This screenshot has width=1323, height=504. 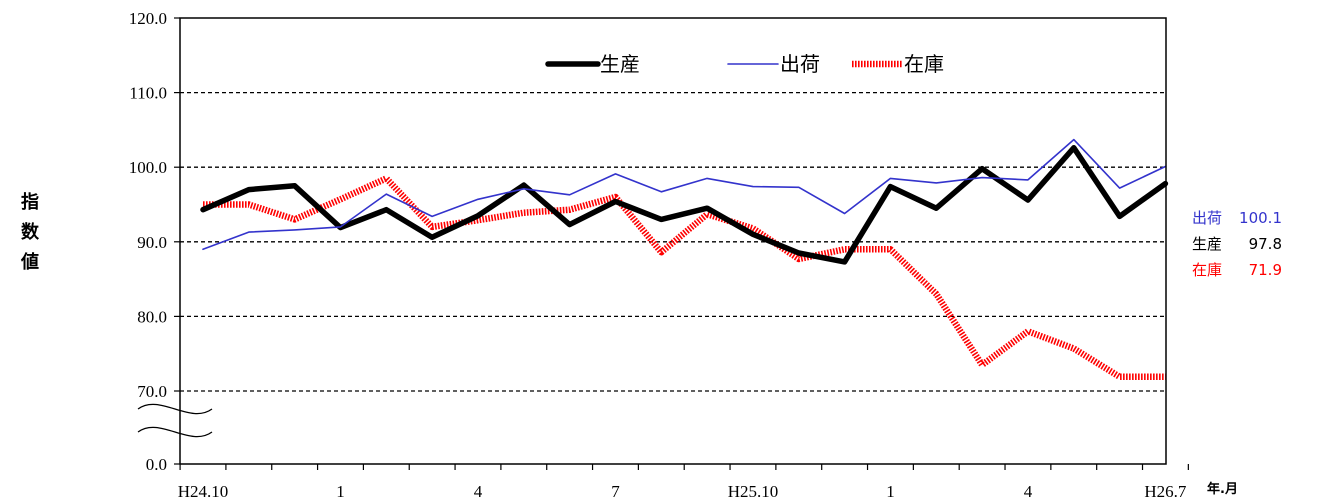 I want to click on legend-label-生産: 生産, so click(x=620, y=64).